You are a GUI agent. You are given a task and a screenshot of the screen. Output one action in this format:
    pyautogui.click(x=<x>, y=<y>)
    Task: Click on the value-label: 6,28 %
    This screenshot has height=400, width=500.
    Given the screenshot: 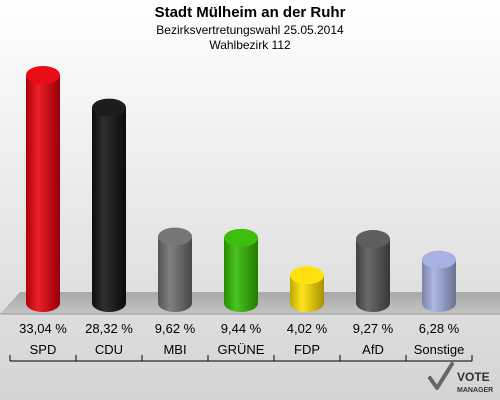 What is the action you would take?
    pyautogui.click(x=439, y=328)
    